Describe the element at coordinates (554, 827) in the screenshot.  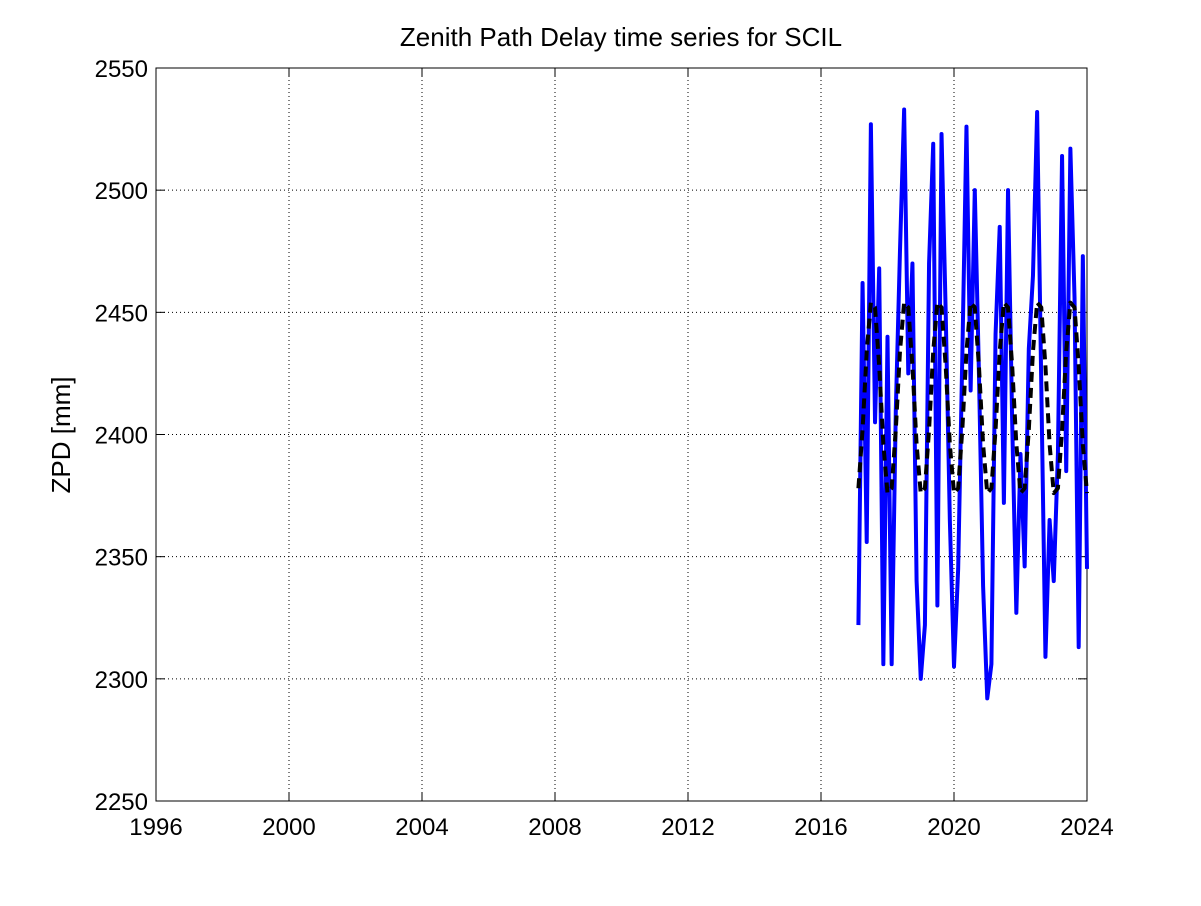
I see `x-tick-label: 2008` at that location.